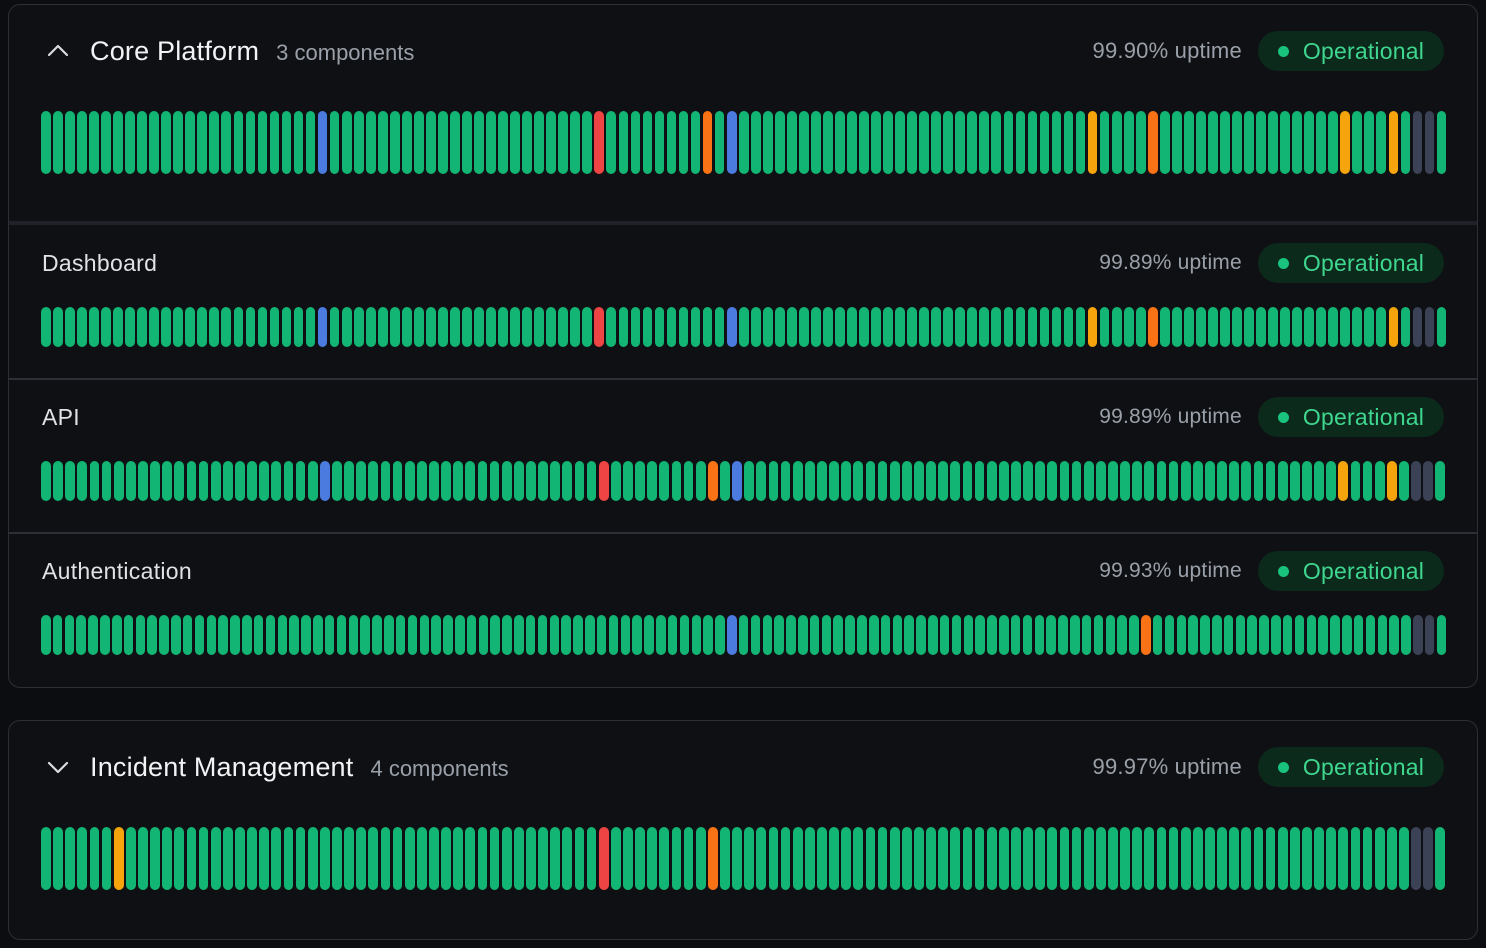  Describe the element at coordinates (599, 142) in the screenshot. I see `uptime-bar-down` at that location.